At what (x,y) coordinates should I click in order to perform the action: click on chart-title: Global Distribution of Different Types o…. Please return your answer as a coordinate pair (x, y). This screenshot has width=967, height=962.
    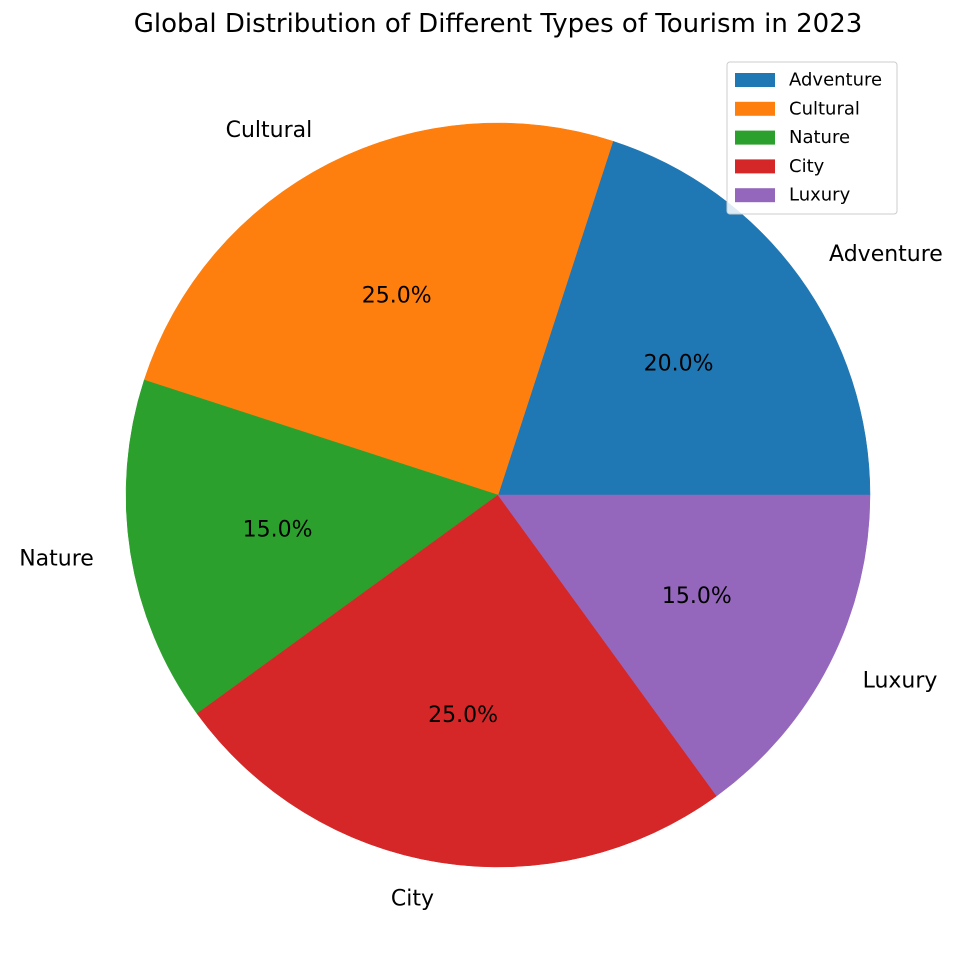
    Looking at the image, I should click on (498, 24).